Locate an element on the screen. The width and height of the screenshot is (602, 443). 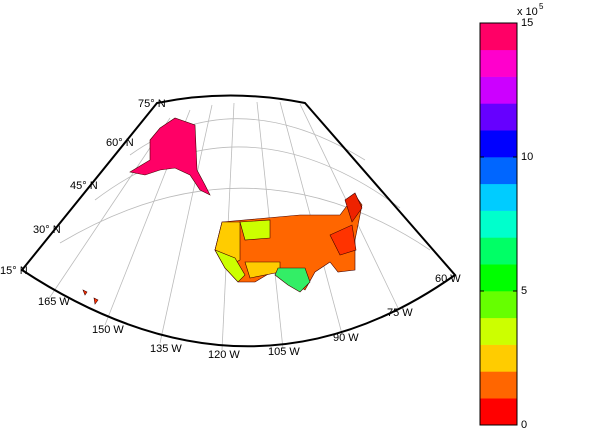
lon-label: 90 W is located at coordinates (346, 338).